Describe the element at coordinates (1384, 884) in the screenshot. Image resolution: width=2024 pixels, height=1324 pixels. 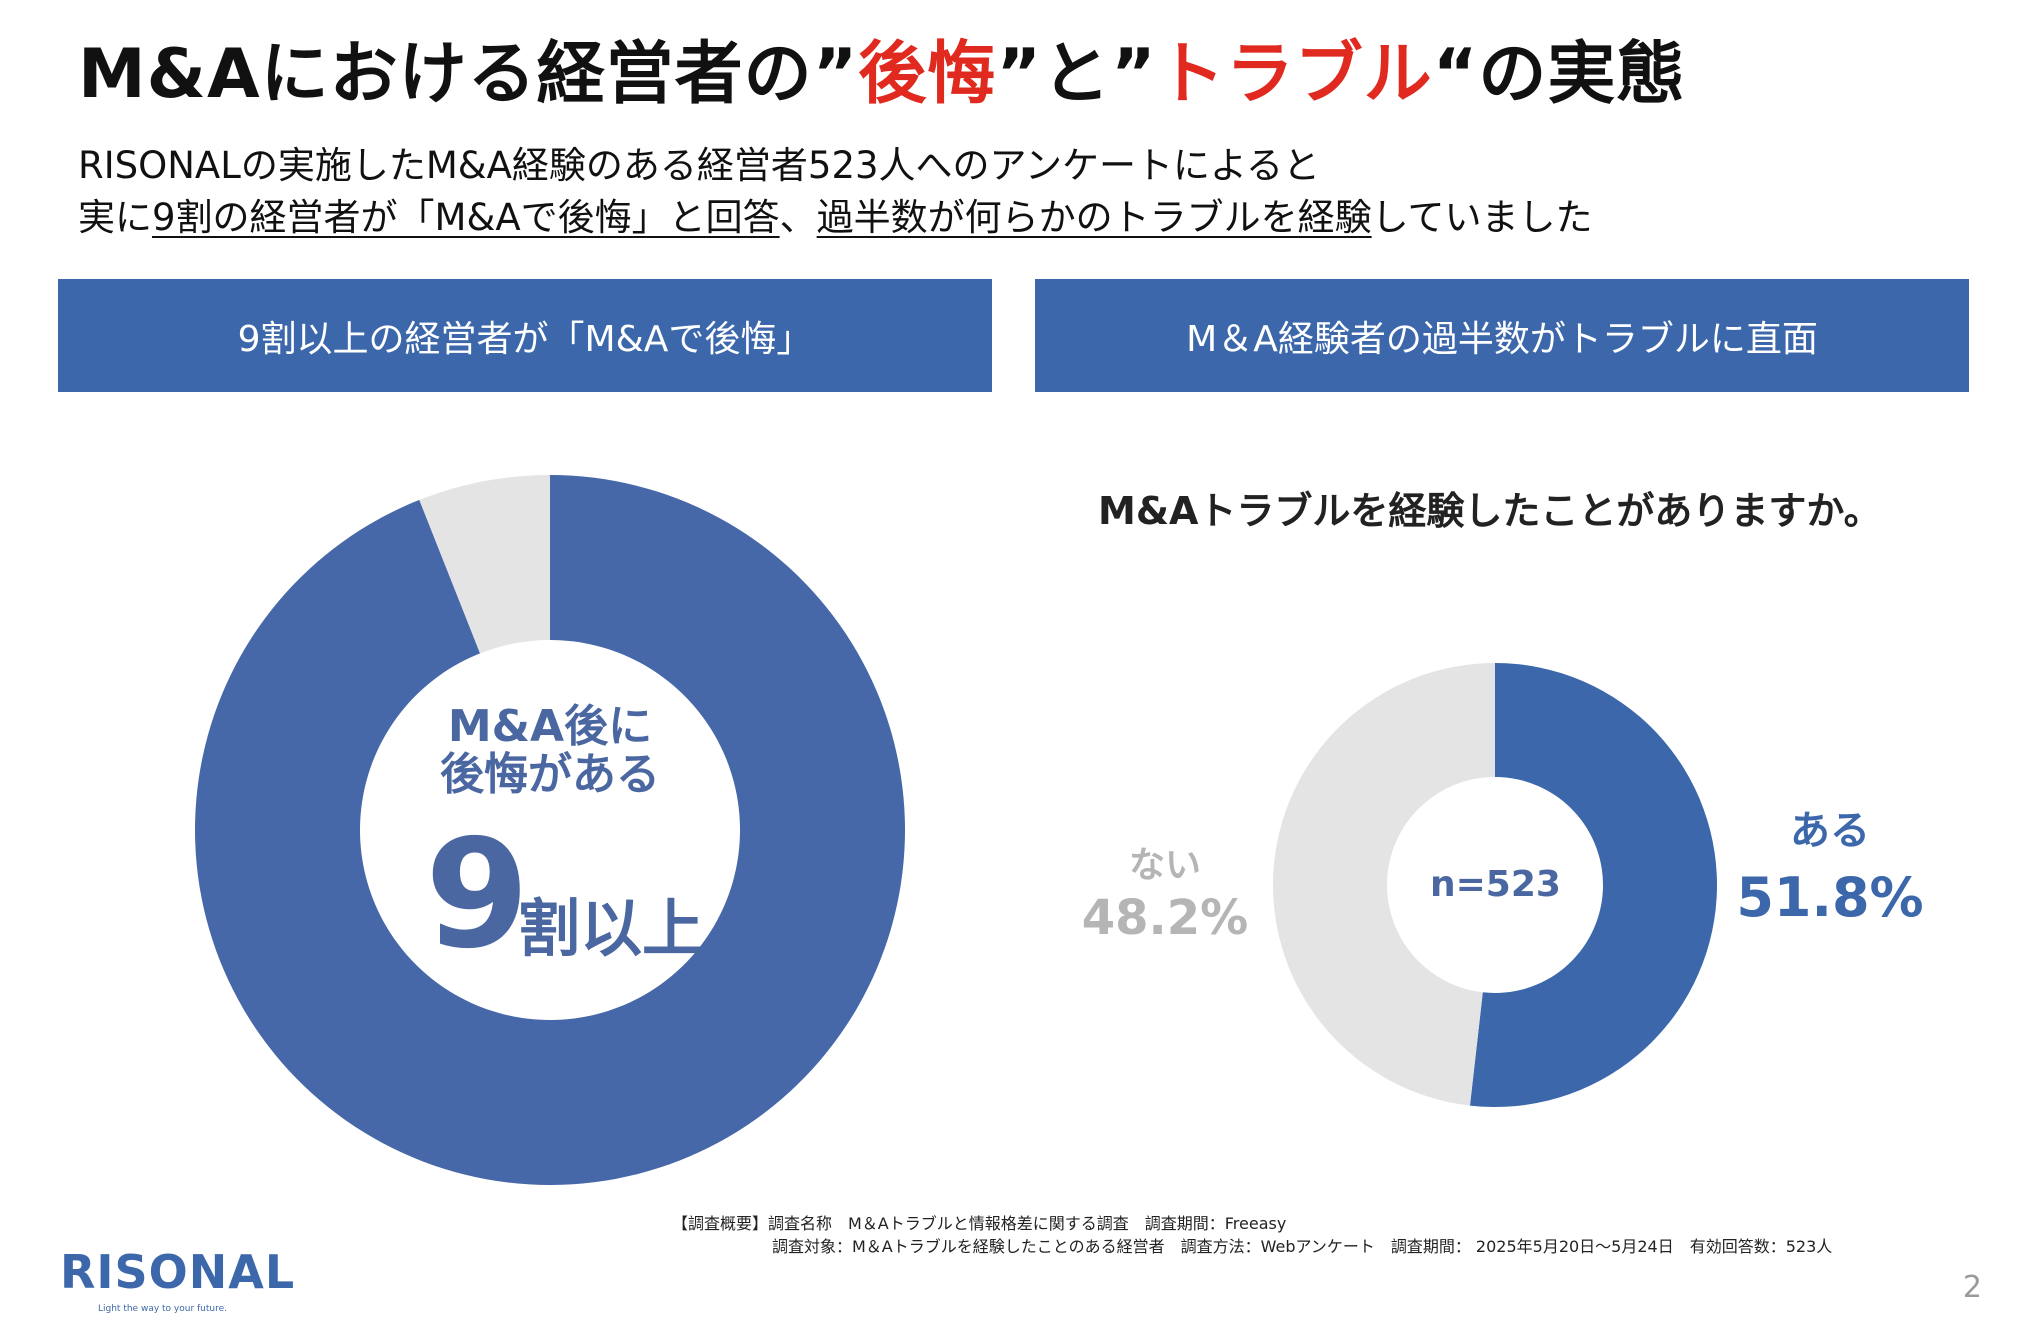
I see `donut-slice-ない` at that location.